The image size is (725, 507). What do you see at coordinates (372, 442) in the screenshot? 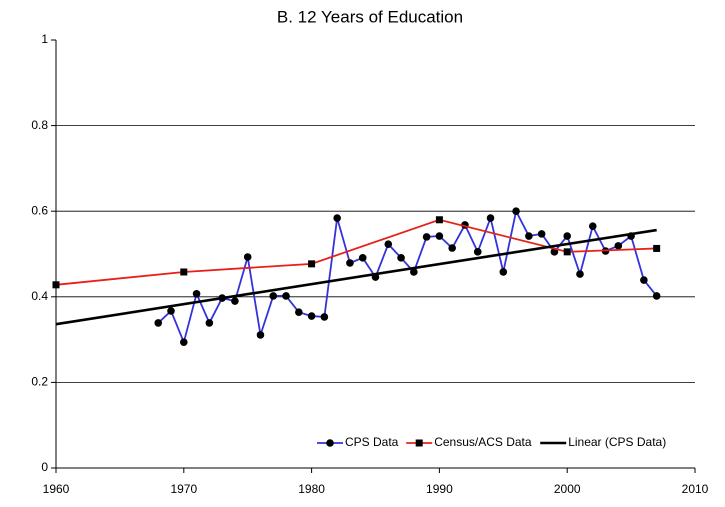
I see `legend-label: CPS Data` at bounding box center [372, 442].